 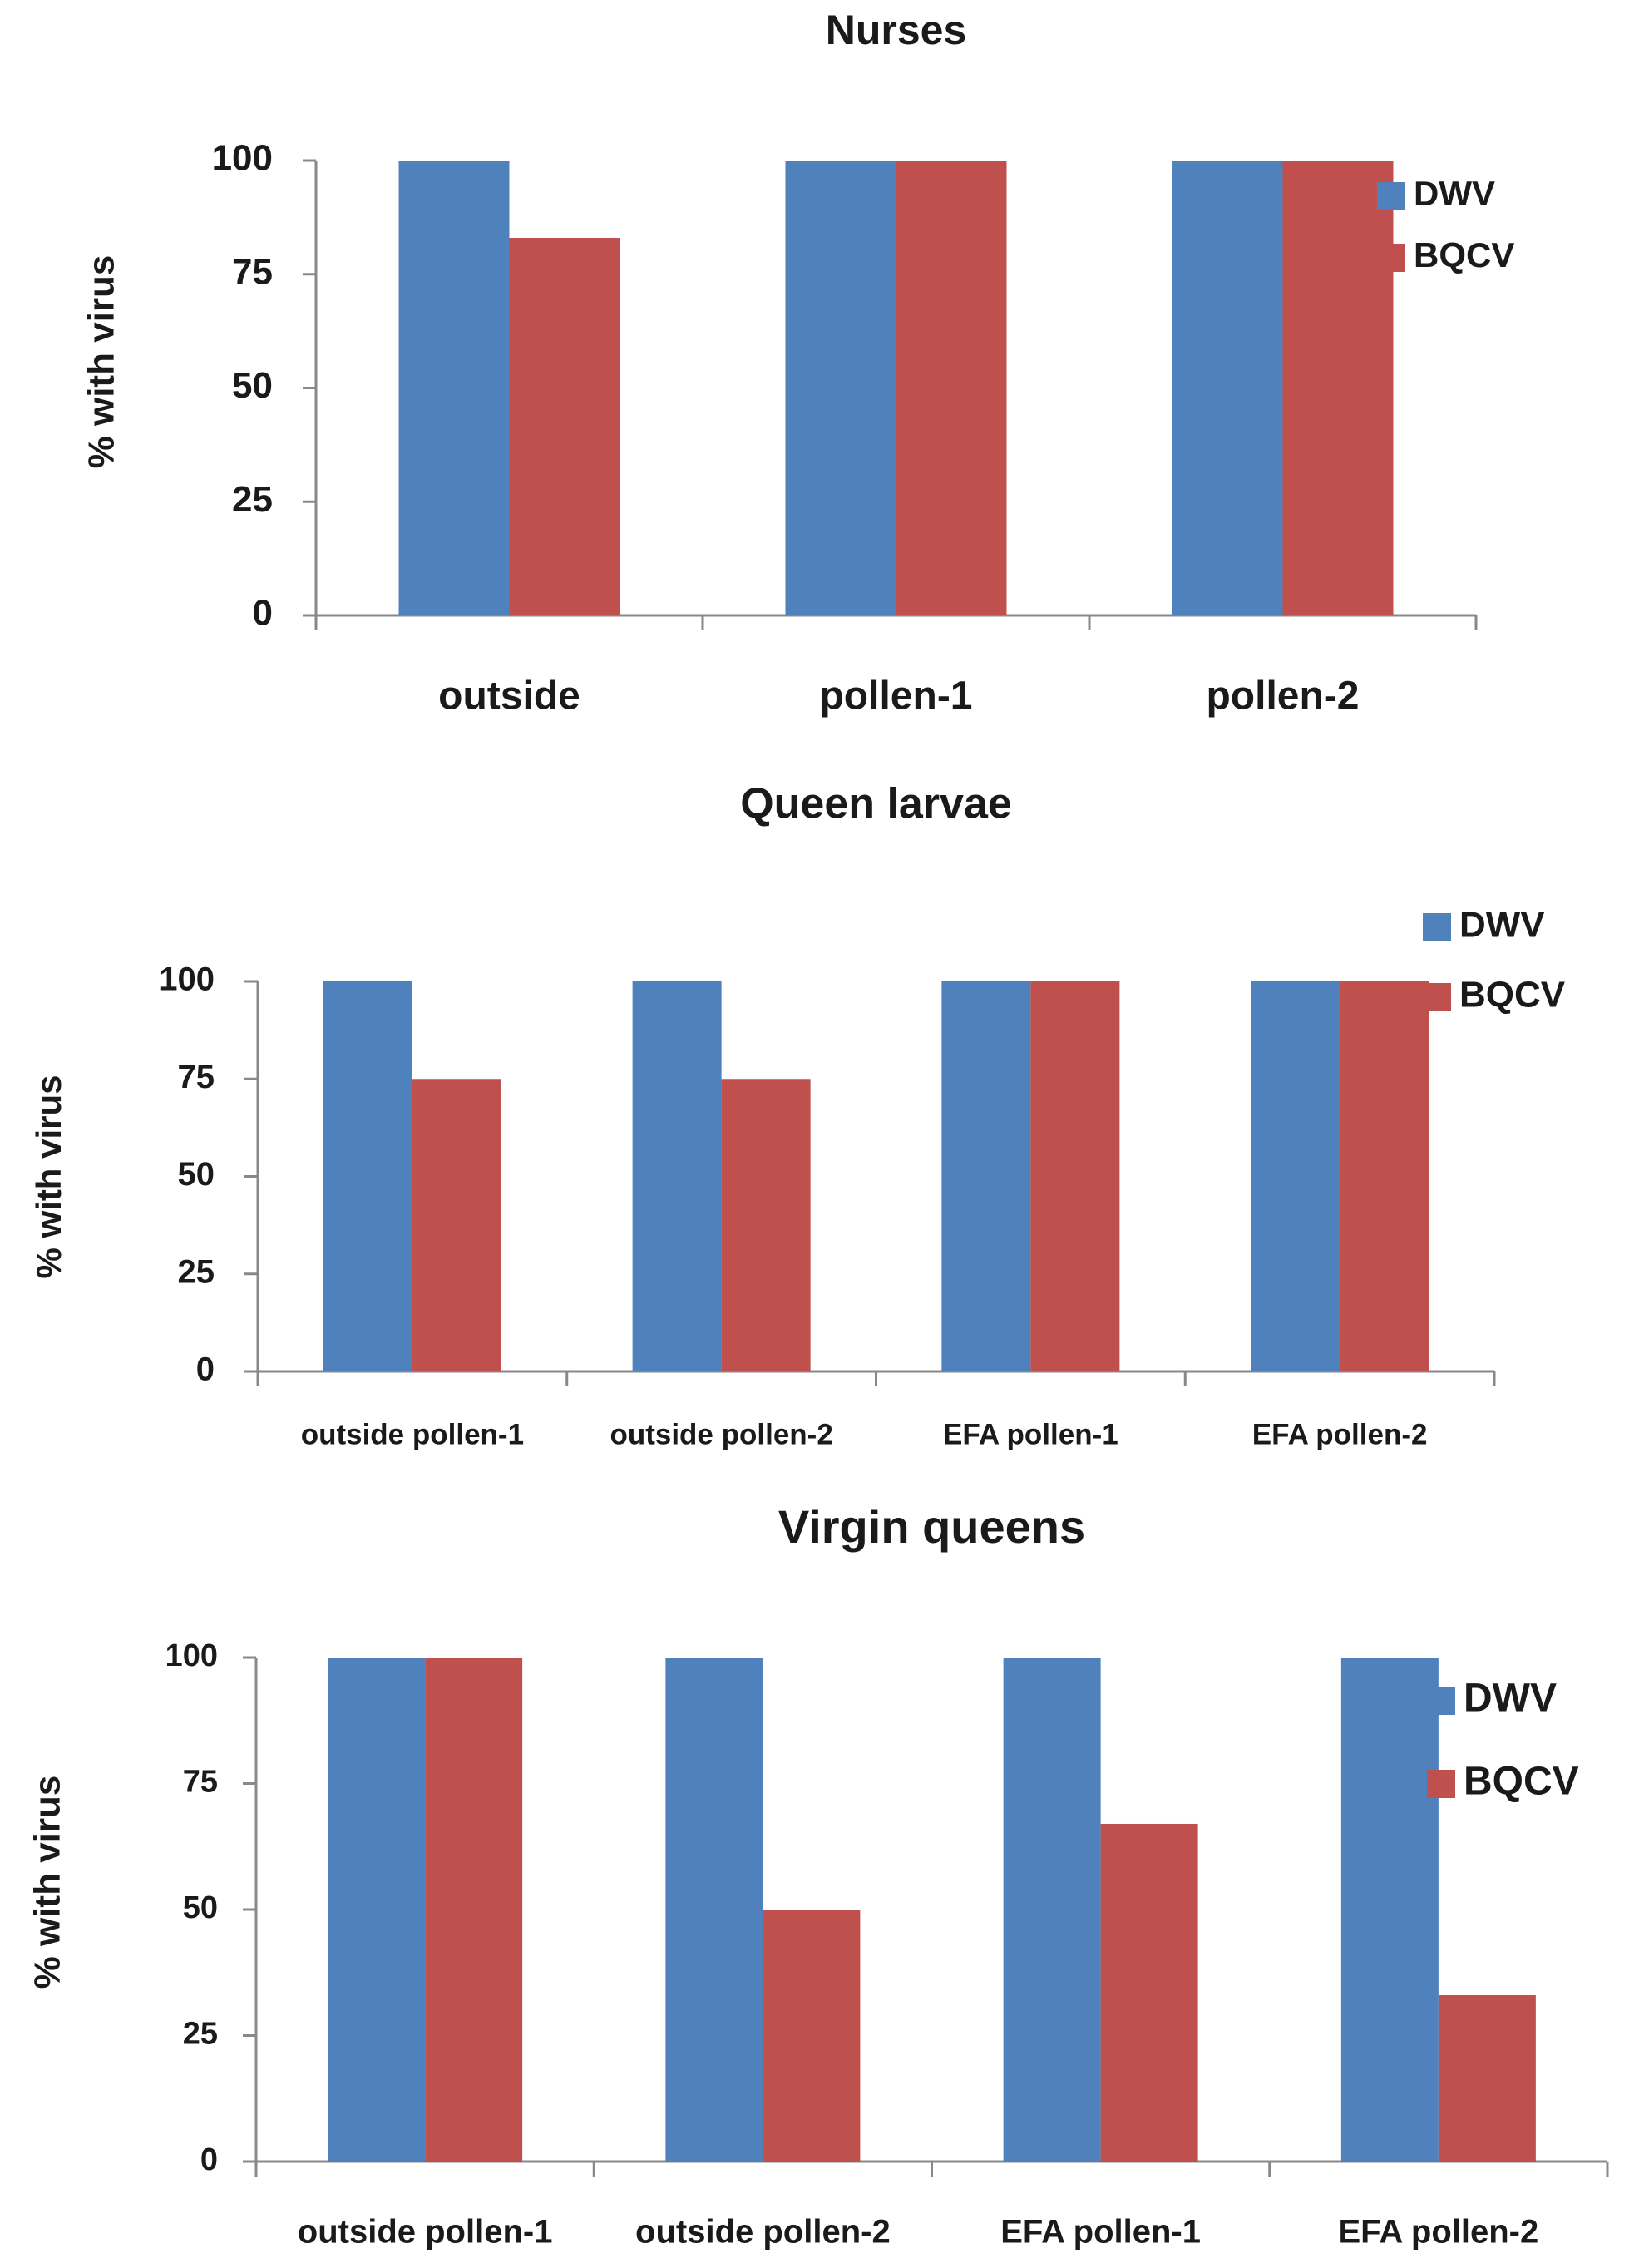 I want to click on chart-title: Virgin queens, so click(x=931, y=1526).